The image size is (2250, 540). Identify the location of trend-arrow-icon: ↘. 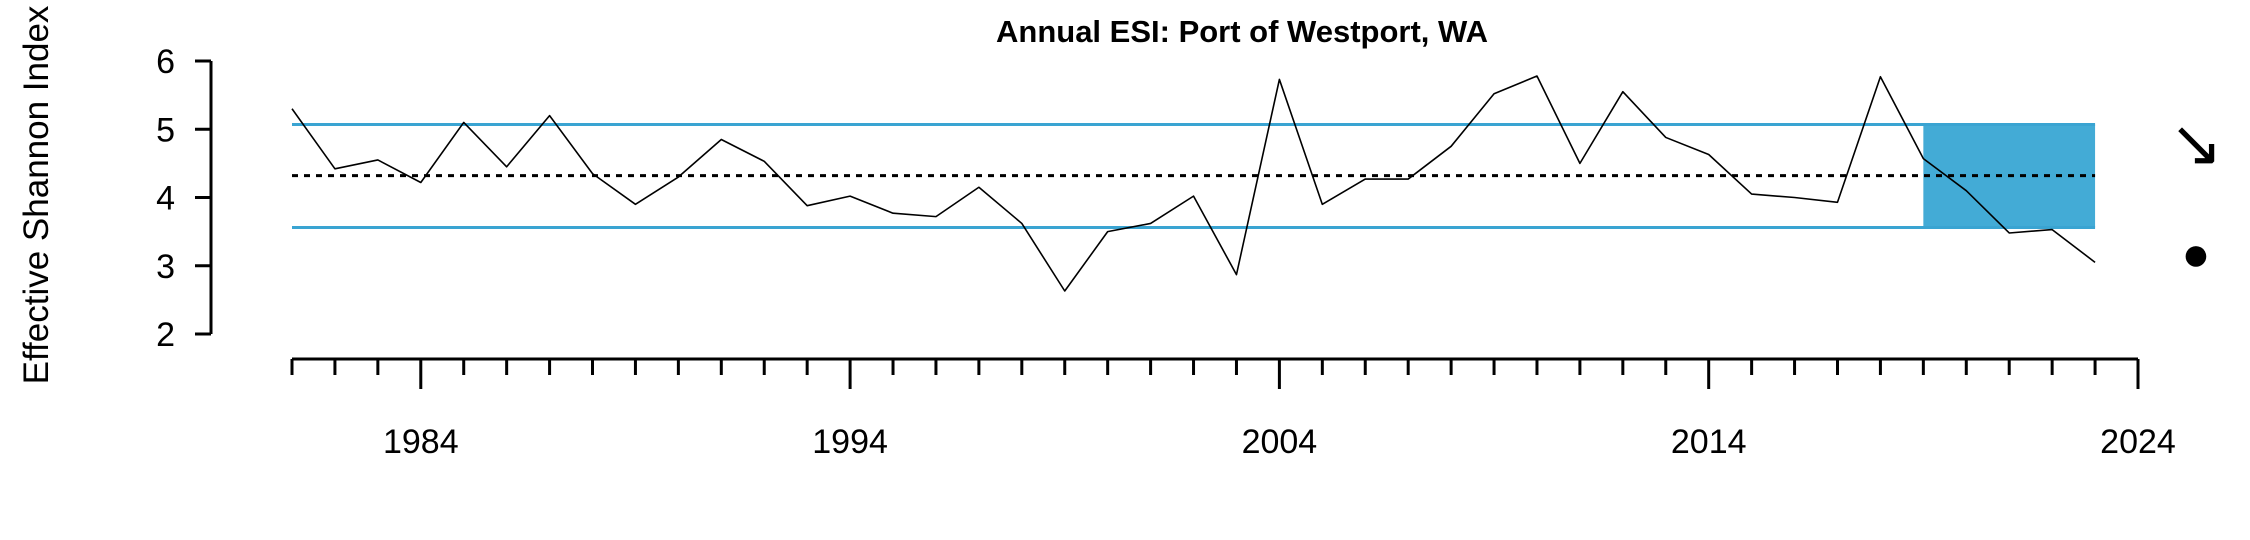
(2196, 143).